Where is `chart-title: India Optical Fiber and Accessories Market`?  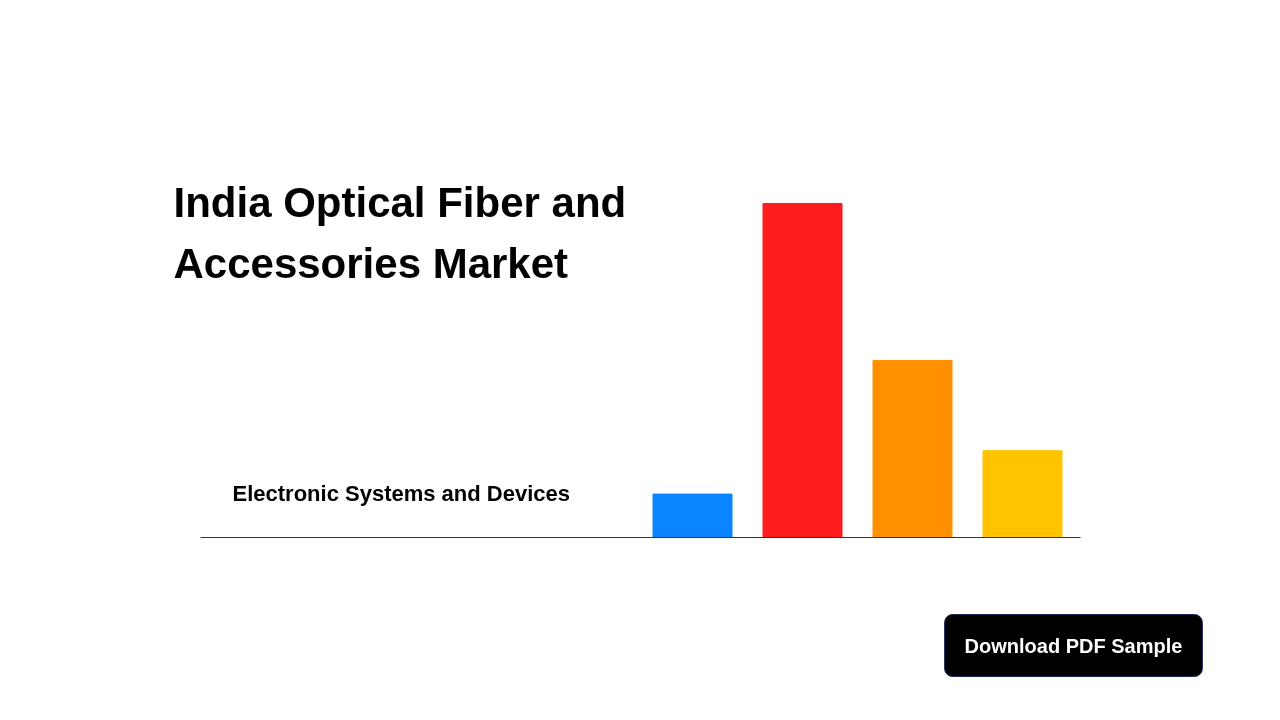
chart-title: India Optical Fiber and Accessories Market is located at coordinates (400, 232).